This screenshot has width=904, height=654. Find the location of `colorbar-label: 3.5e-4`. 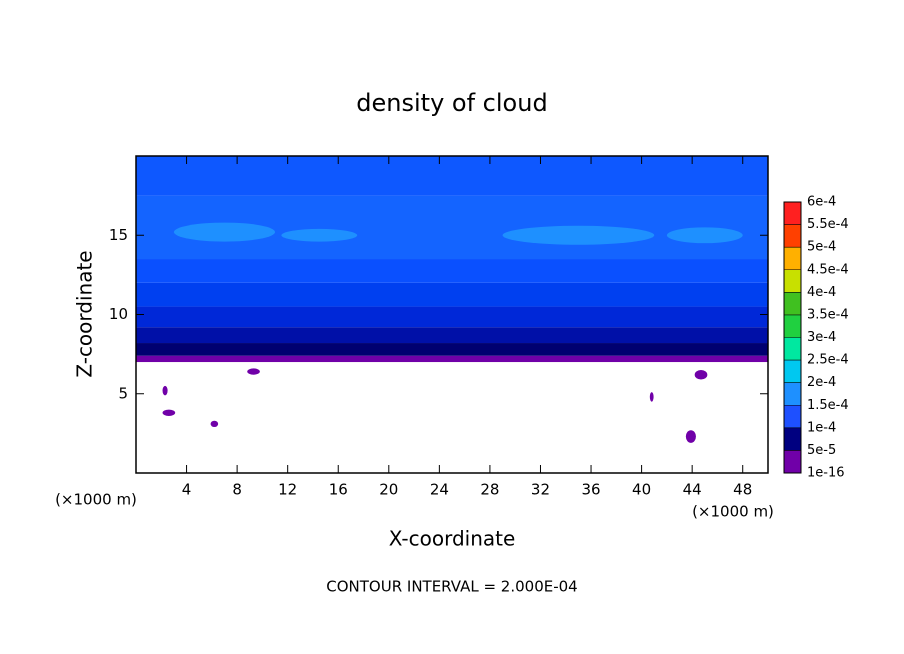

colorbar-label: 3.5e-4 is located at coordinates (828, 314).